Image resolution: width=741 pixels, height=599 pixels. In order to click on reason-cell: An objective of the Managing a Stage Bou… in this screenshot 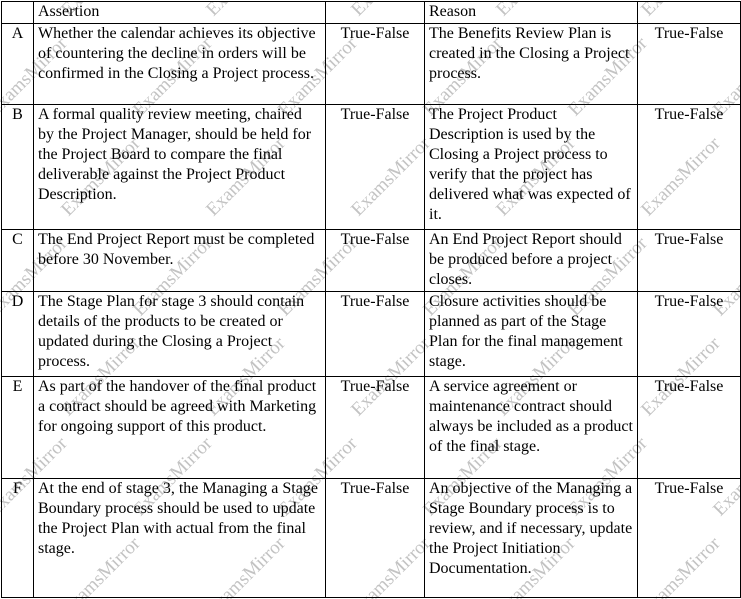, I will do `click(531, 538)`.